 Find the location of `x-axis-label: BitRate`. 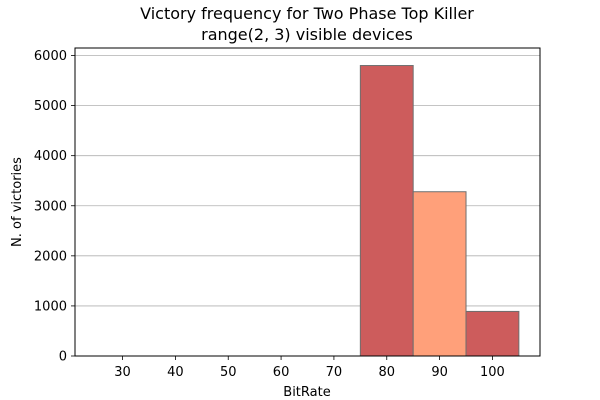

x-axis-label: BitRate is located at coordinates (306, 392).